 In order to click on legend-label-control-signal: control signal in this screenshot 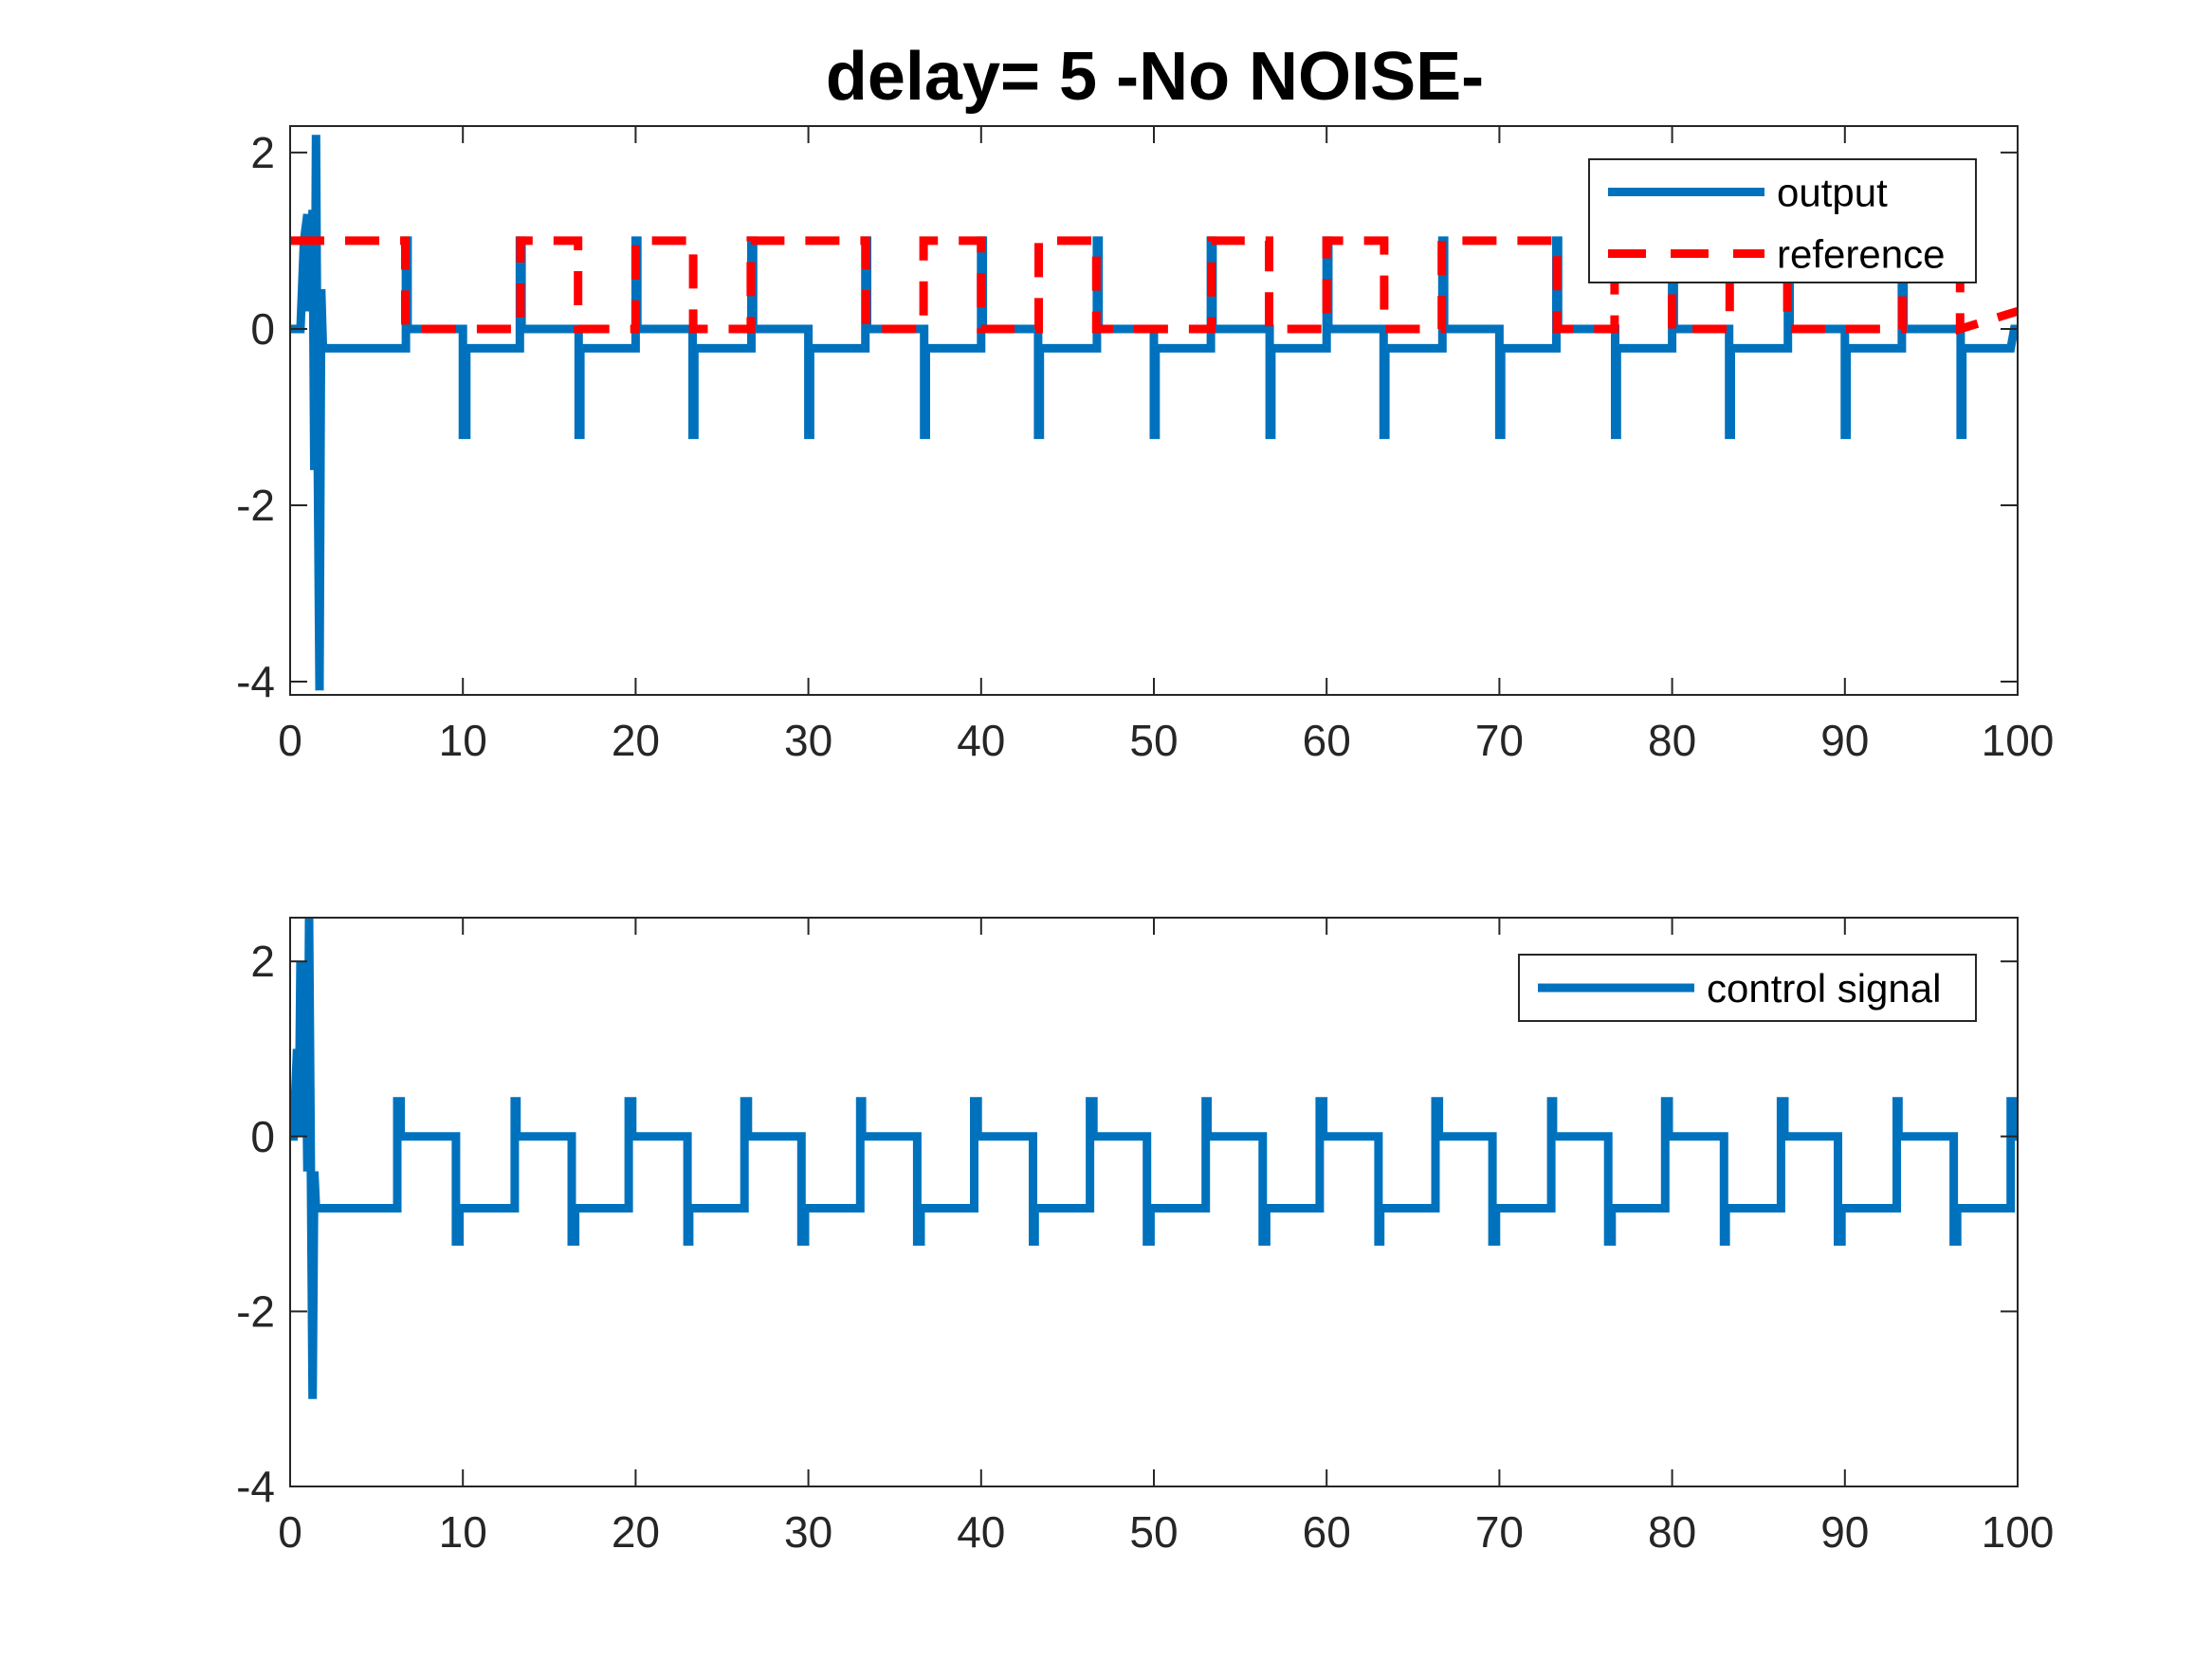, I will do `click(1824, 988)`.